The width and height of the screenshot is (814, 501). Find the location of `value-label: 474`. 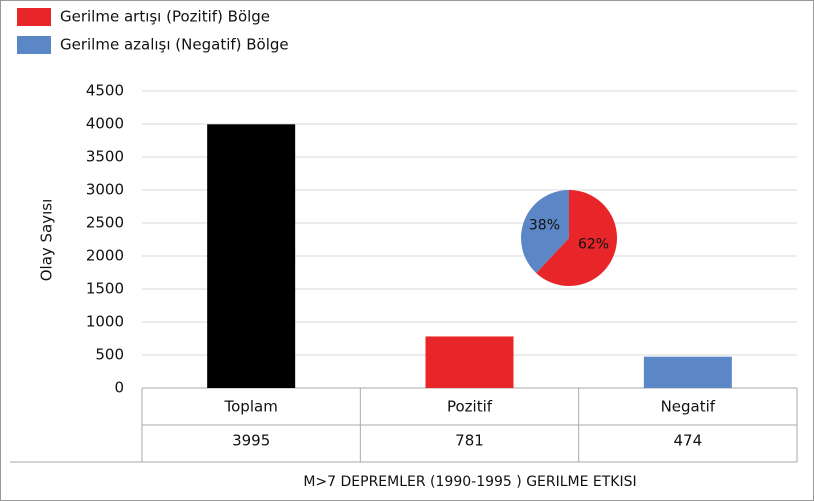

value-label: 474 is located at coordinates (688, 441).